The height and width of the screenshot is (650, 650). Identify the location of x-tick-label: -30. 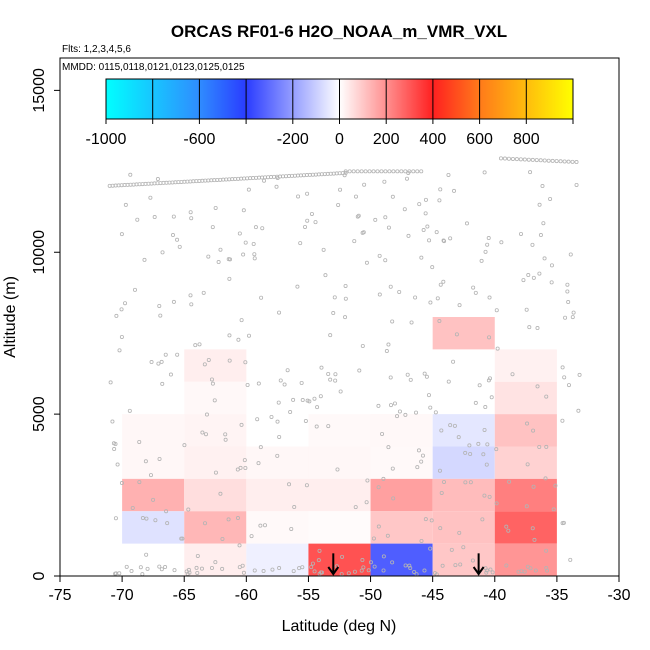
(618, 595).